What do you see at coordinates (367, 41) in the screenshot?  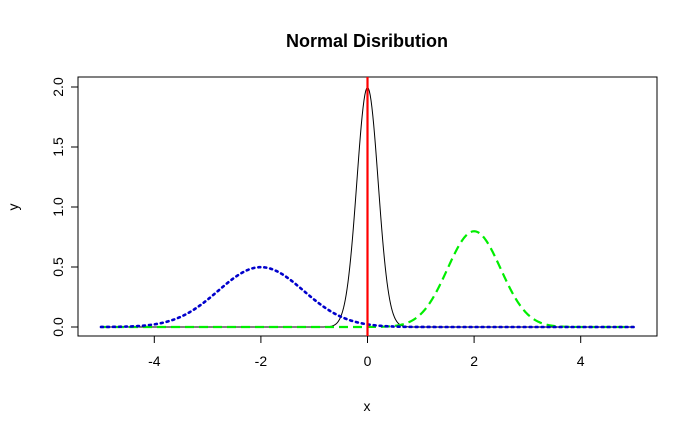 I see `chart-title: Normal Disribution` at bounding box center [367, 41].